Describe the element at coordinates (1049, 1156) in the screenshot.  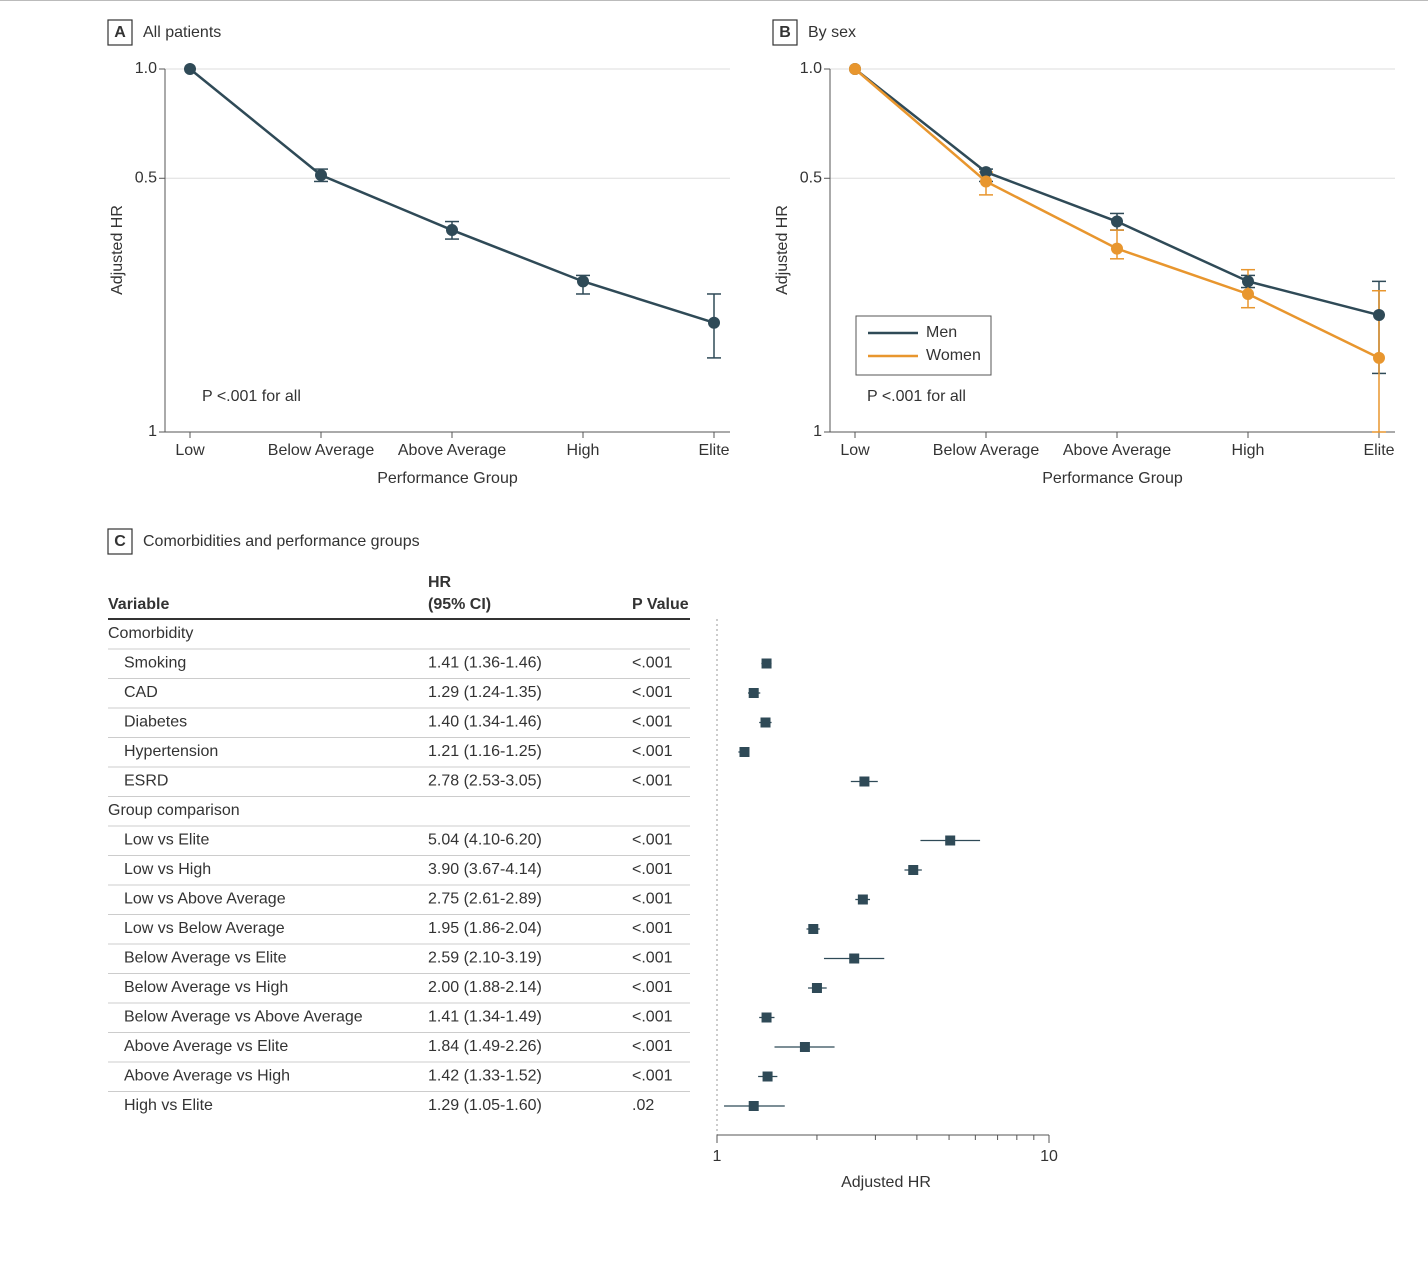
I see `x-tick-label: 10` at that location.